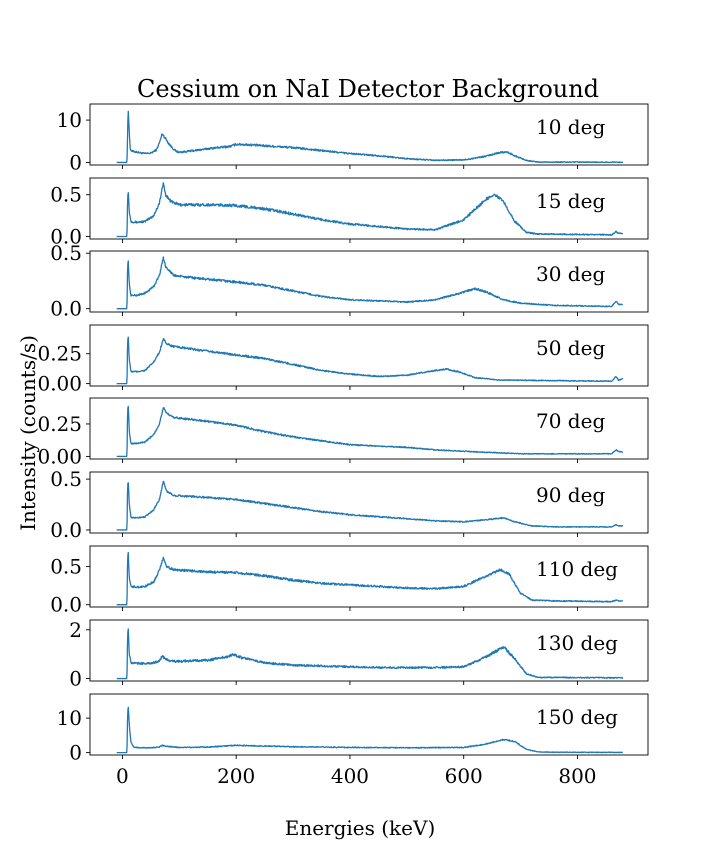 This screenshot has width=720, height=864. What do you see at coordinates (577, 643) in the screenshot?
I see `panel-label: 130 deg` at bounding box center [577, 643].